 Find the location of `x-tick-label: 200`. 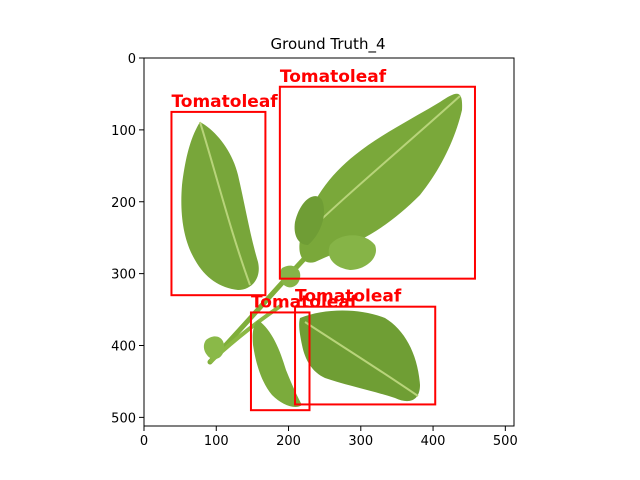

x-tick-label: 200 is located at coordinates (288, 441).